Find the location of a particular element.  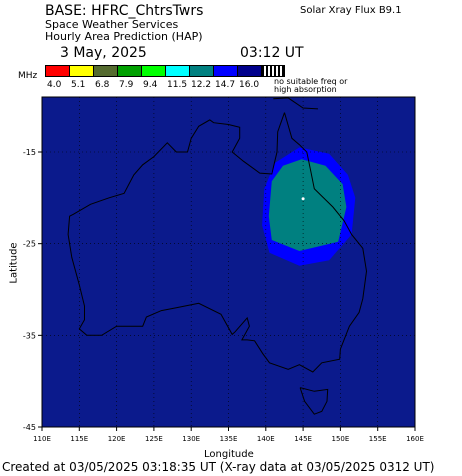

legend-freq-label: 16.0 is located at coordinates (249, 85).